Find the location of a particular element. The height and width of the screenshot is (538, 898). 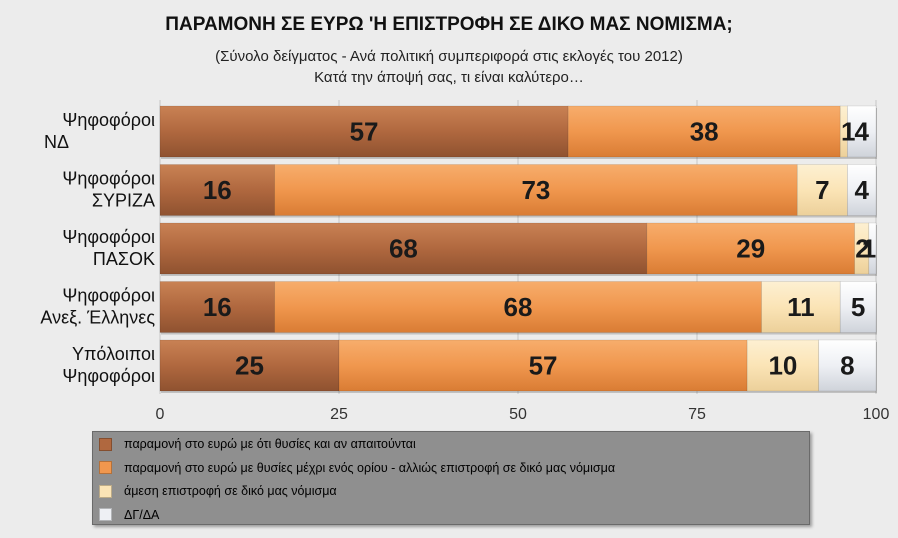

category-label: ΠΑΣΟΚ is located at coordinates (124, 259).